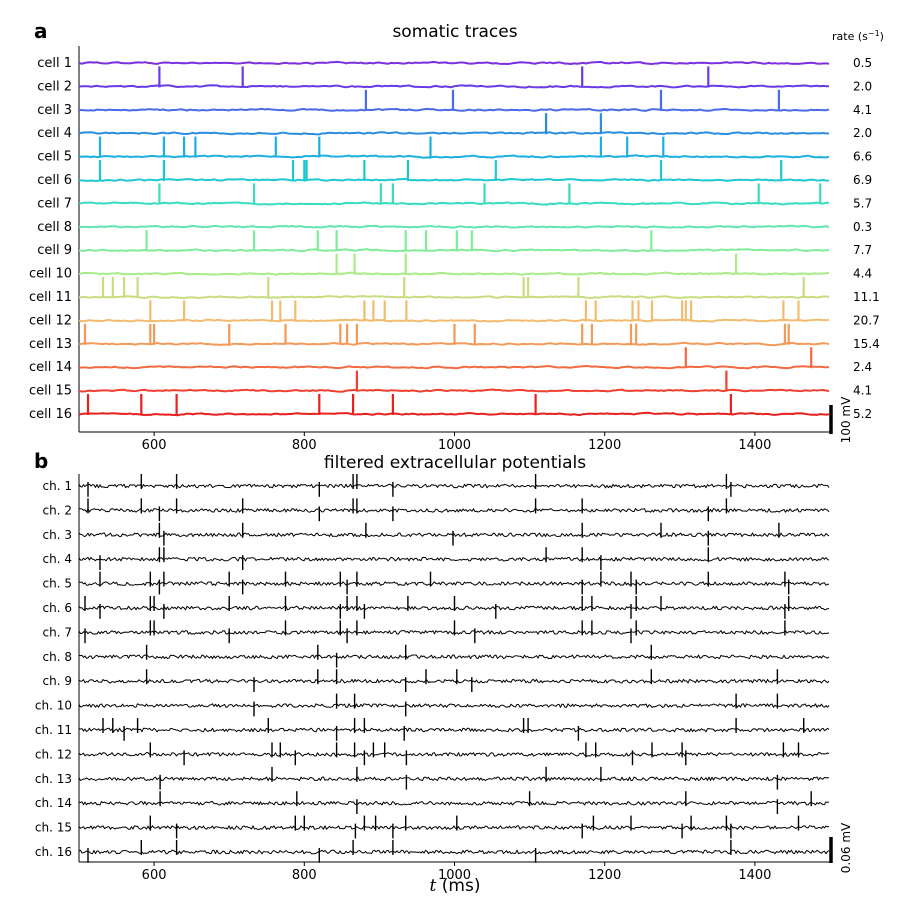 This screenshot has width=910, height=905. Describe the element at coordinates (850, 36) in the screenshot. I see `rate-header-text: rate (s` at that location.